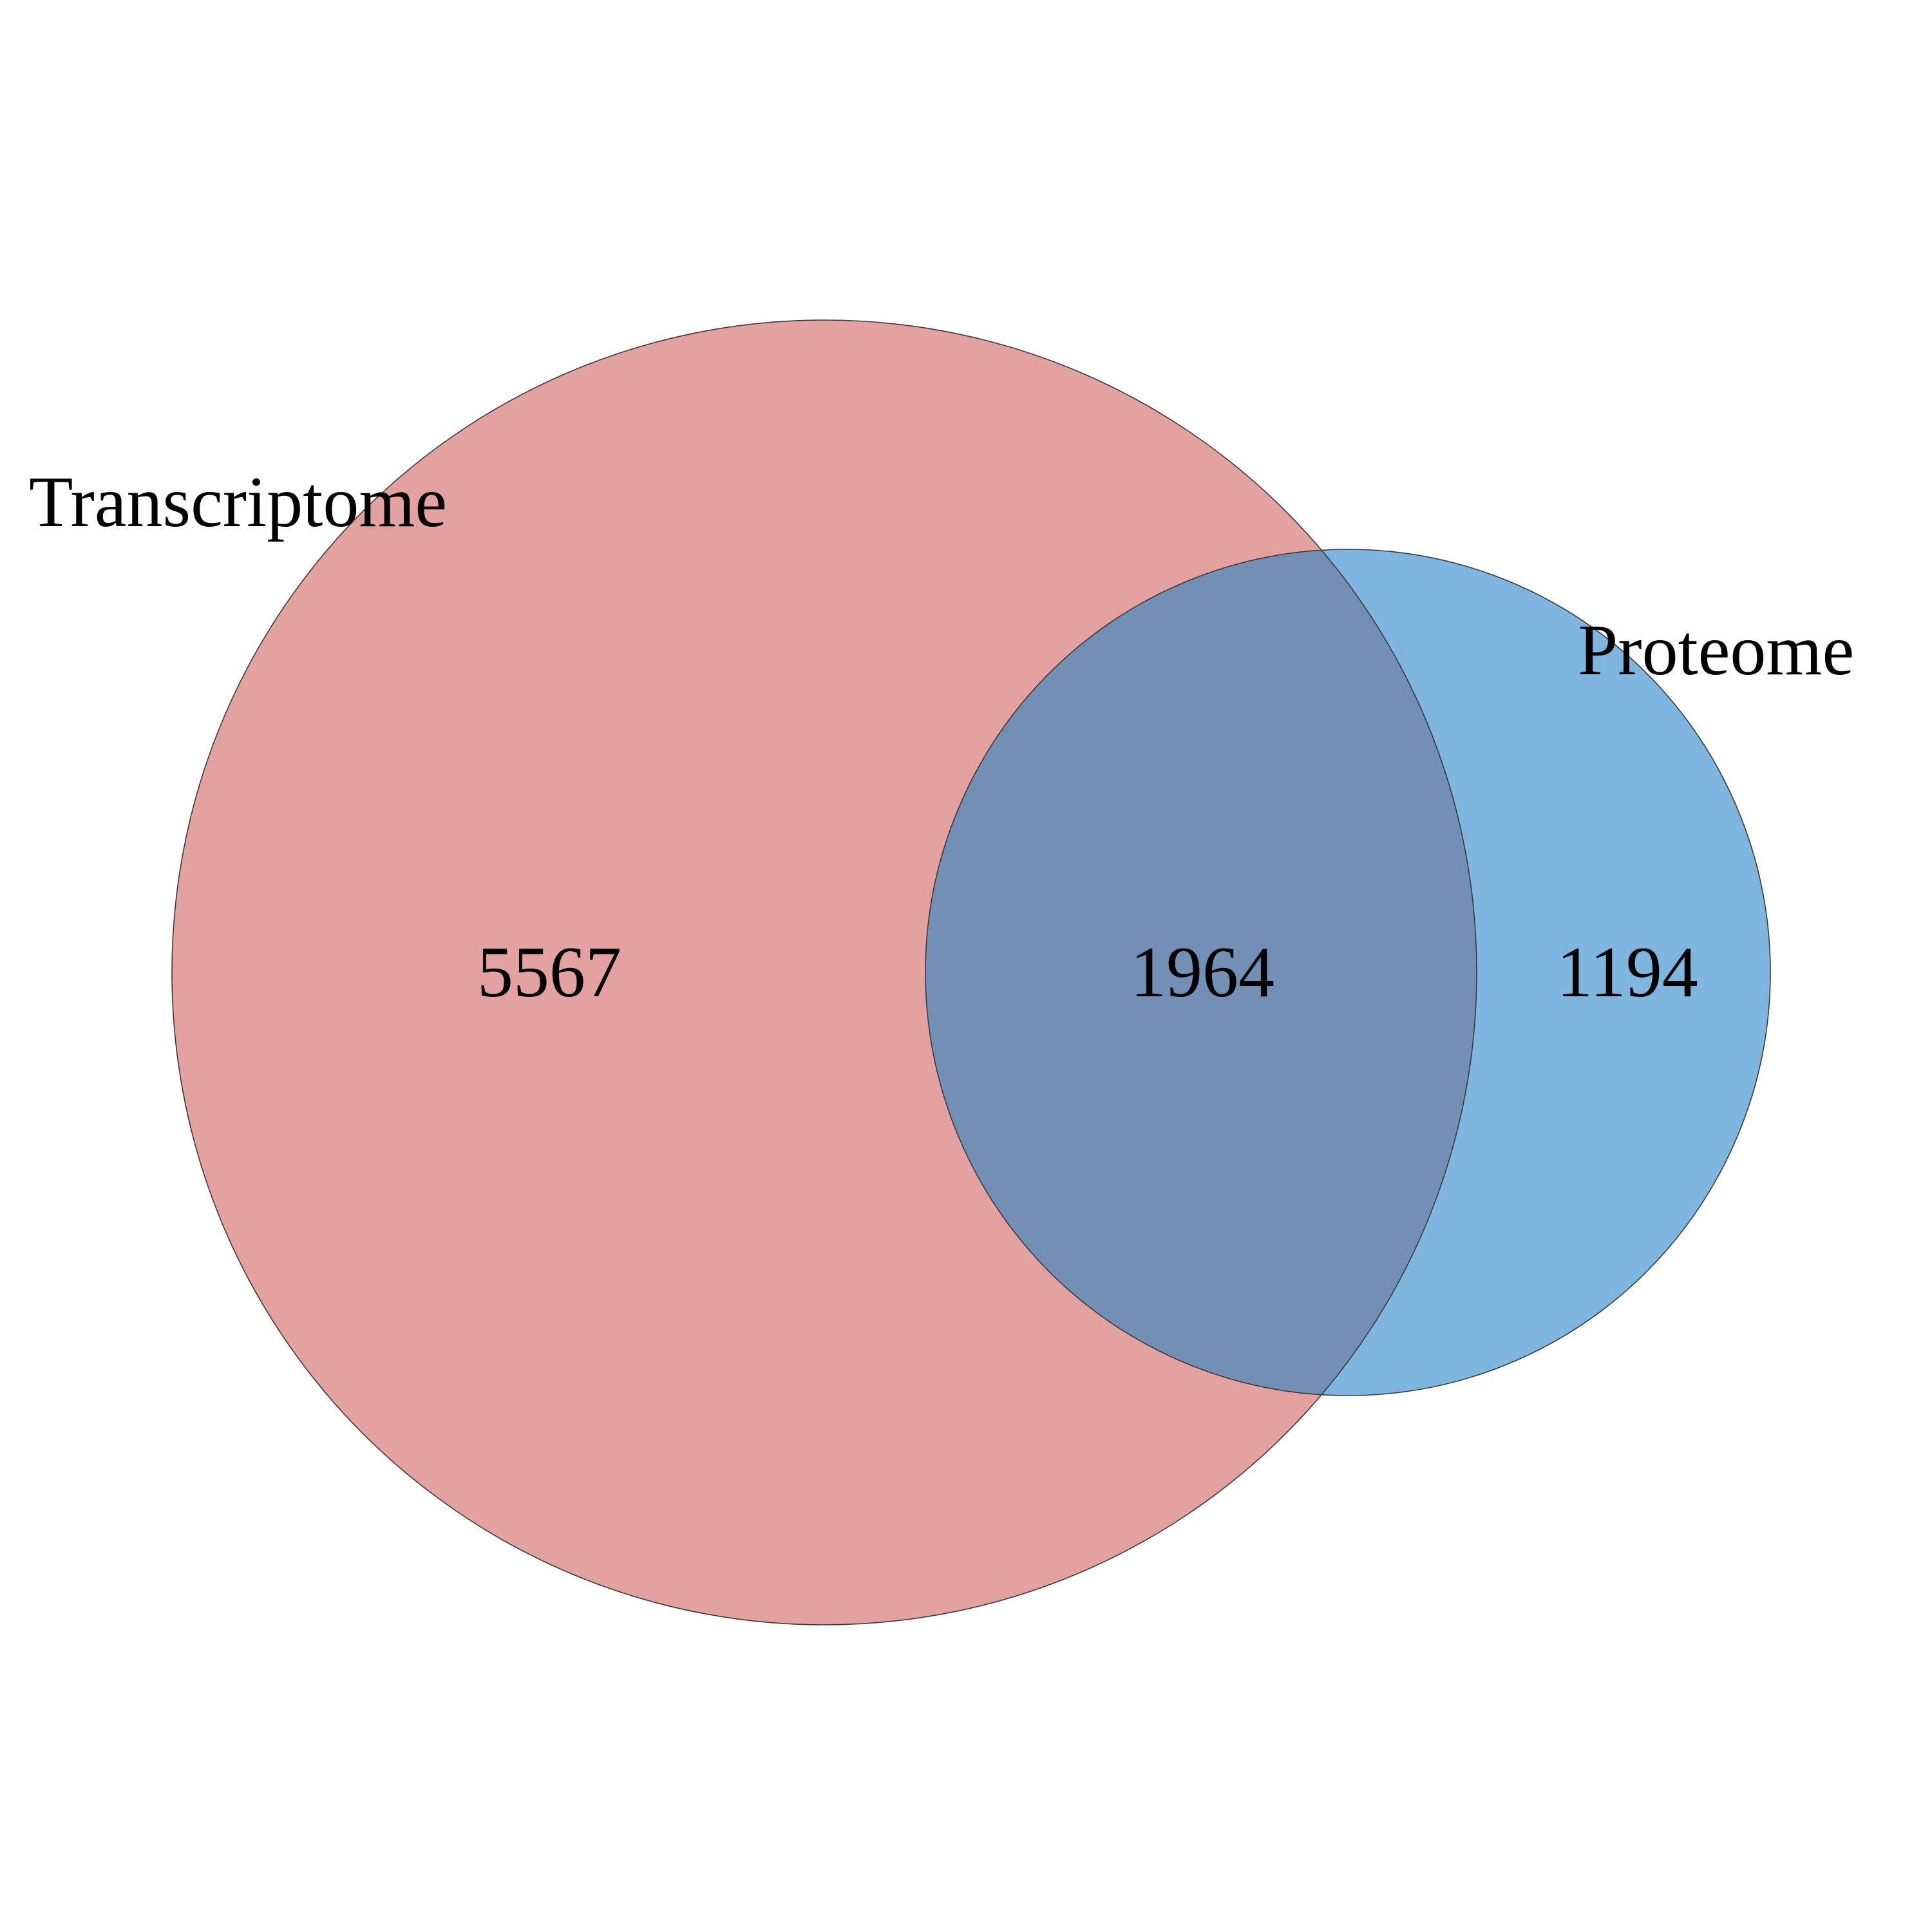  Describe the element at coordinates (549, 973) in the screenshot. I see `transcriptome-only-count: 5567` at that location.